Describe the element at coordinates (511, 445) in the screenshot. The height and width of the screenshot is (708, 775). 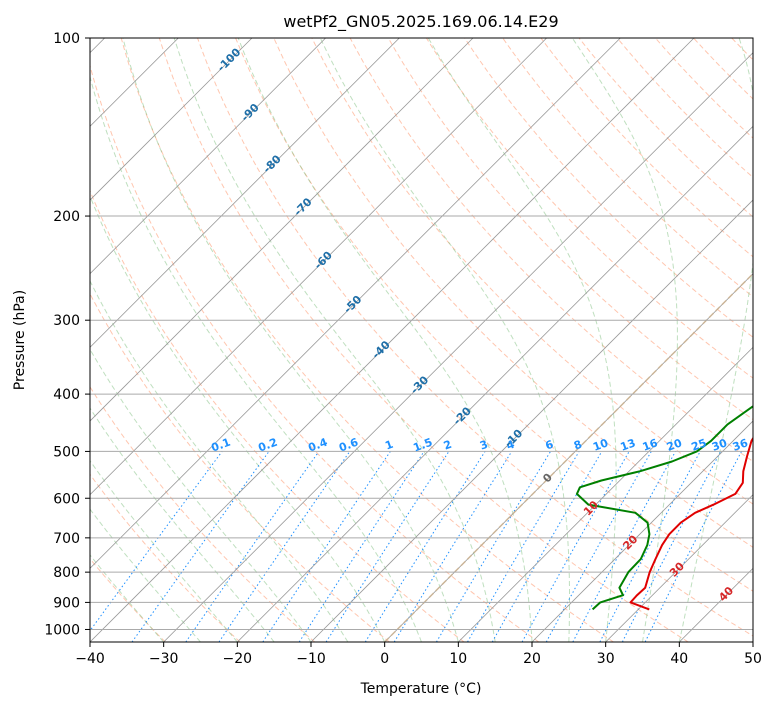
I see `mixing-ratio-label: 4` at that location.